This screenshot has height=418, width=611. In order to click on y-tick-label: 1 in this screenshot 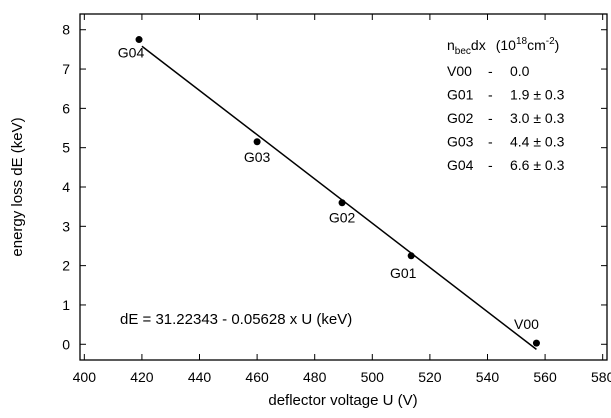, I will do `click(66, 305)`.